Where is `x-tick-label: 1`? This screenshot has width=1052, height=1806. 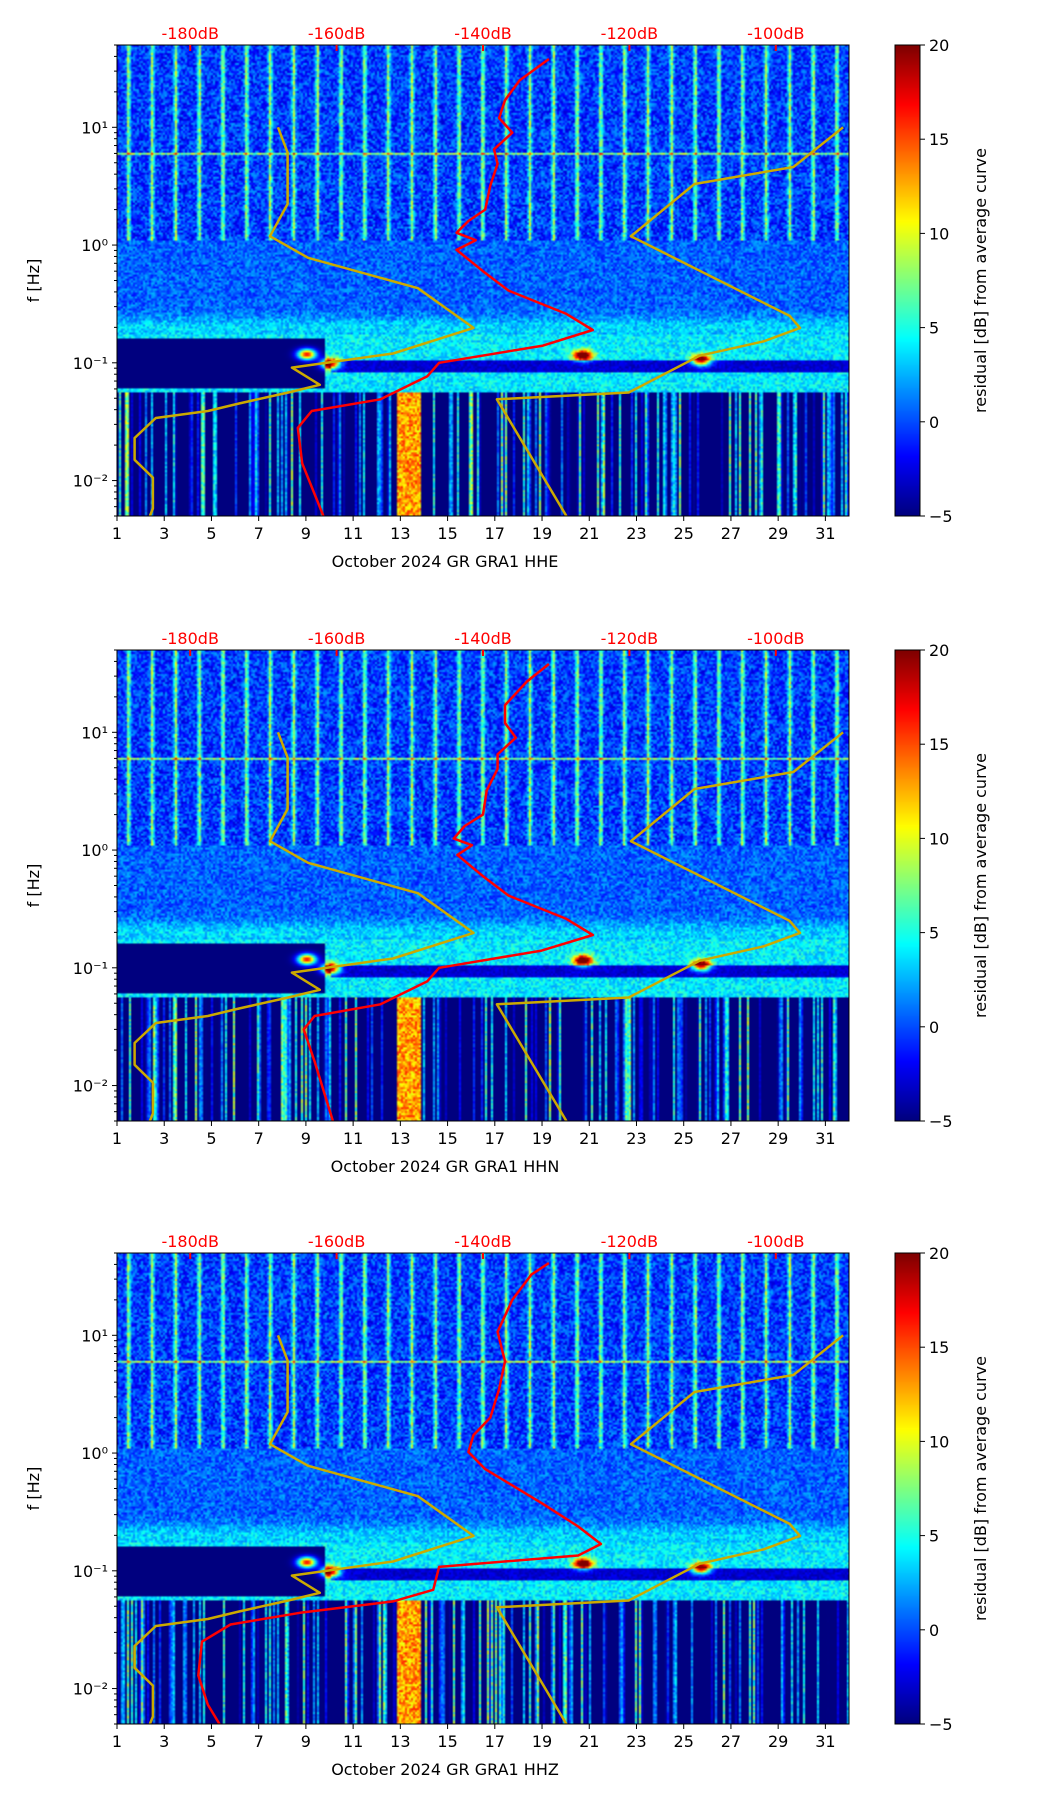
x-tick-label: 1 is located at coordinates (117, 1138).